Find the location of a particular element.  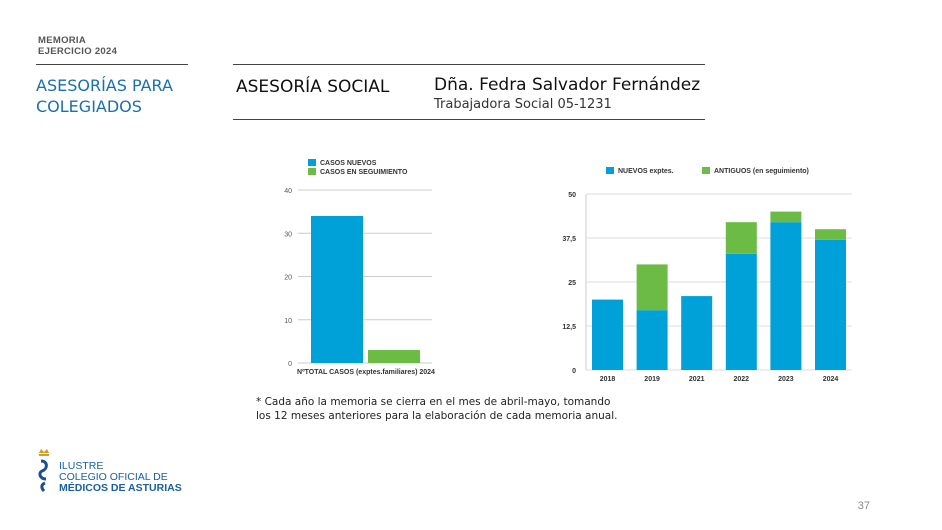

ejercicio-text: EJERCICIO 2024 is located at coordinates (78, 51).